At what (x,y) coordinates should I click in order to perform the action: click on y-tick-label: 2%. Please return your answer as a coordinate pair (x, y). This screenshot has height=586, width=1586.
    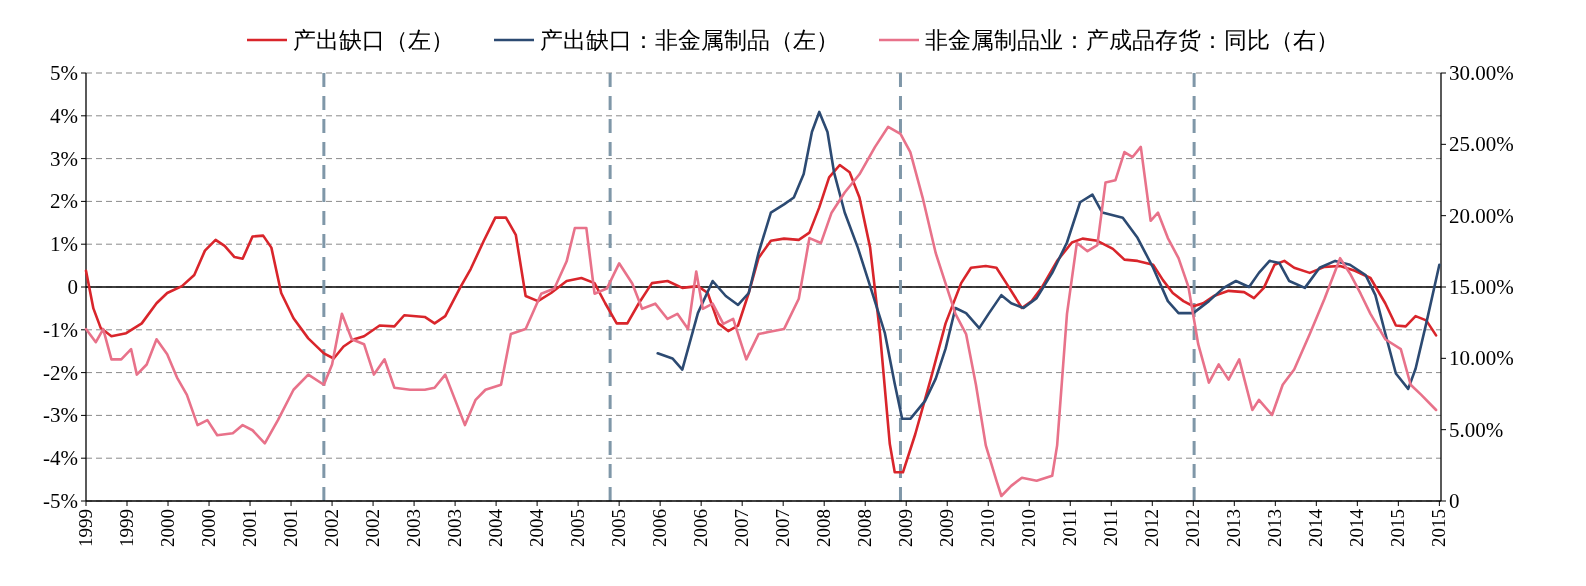
    Looking at the image, I should click on (64, 201).